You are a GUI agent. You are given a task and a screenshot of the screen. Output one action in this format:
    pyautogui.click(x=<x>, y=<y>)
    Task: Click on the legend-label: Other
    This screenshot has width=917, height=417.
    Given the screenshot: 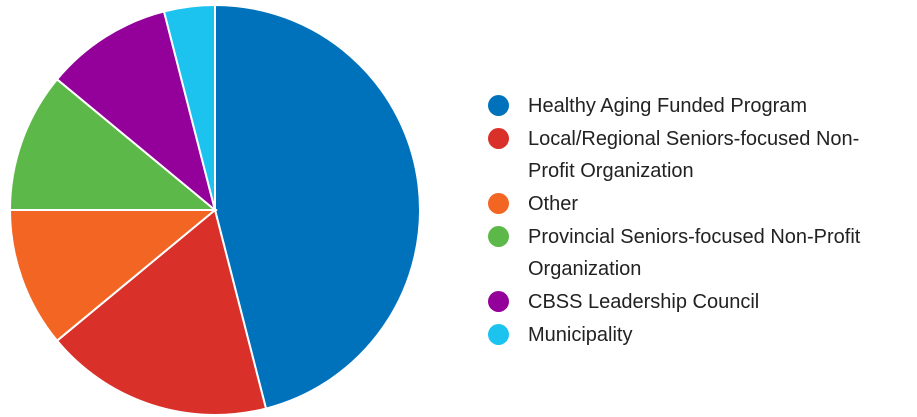 What is the action you would take?
    pyautogui.click(x=553, y=204)
    